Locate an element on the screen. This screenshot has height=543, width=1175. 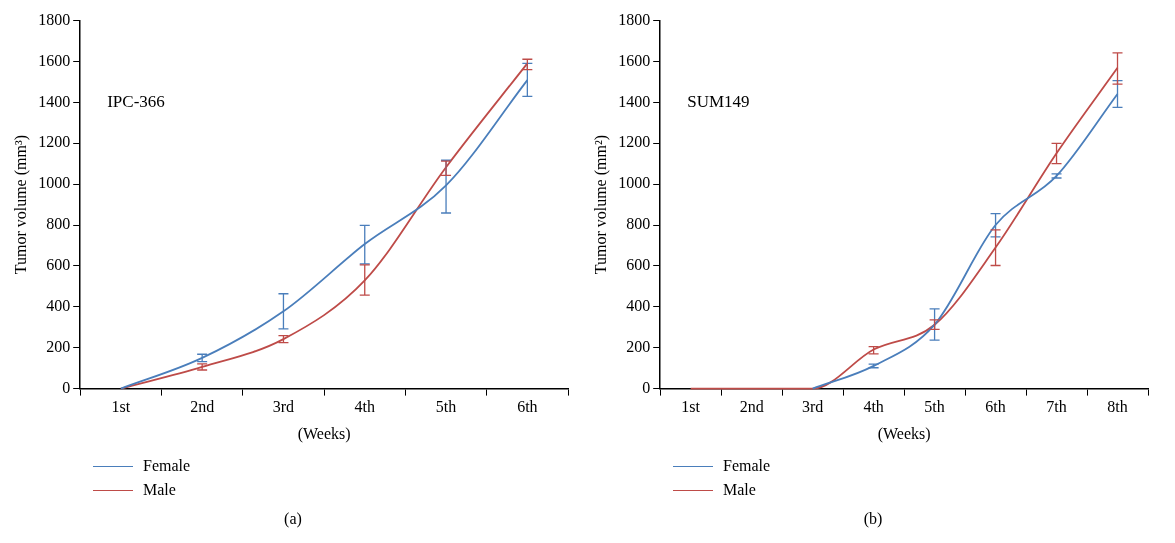
y-axis-title: Tumor volume (mm³) is located at coordinates (20, 204).